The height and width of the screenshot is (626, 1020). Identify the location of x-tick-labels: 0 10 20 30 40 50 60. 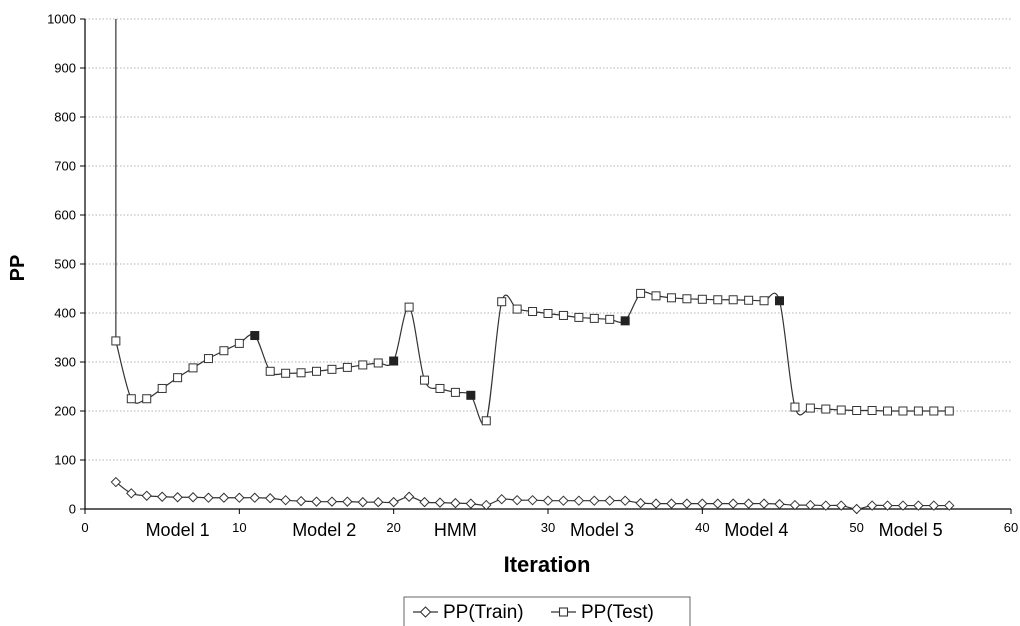
(549, 527).